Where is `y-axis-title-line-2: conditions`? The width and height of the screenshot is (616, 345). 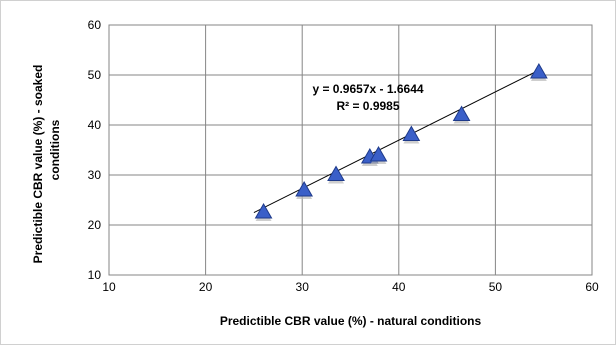 y-axis-title-line-2: conditions is located at coordinates (55, 149).